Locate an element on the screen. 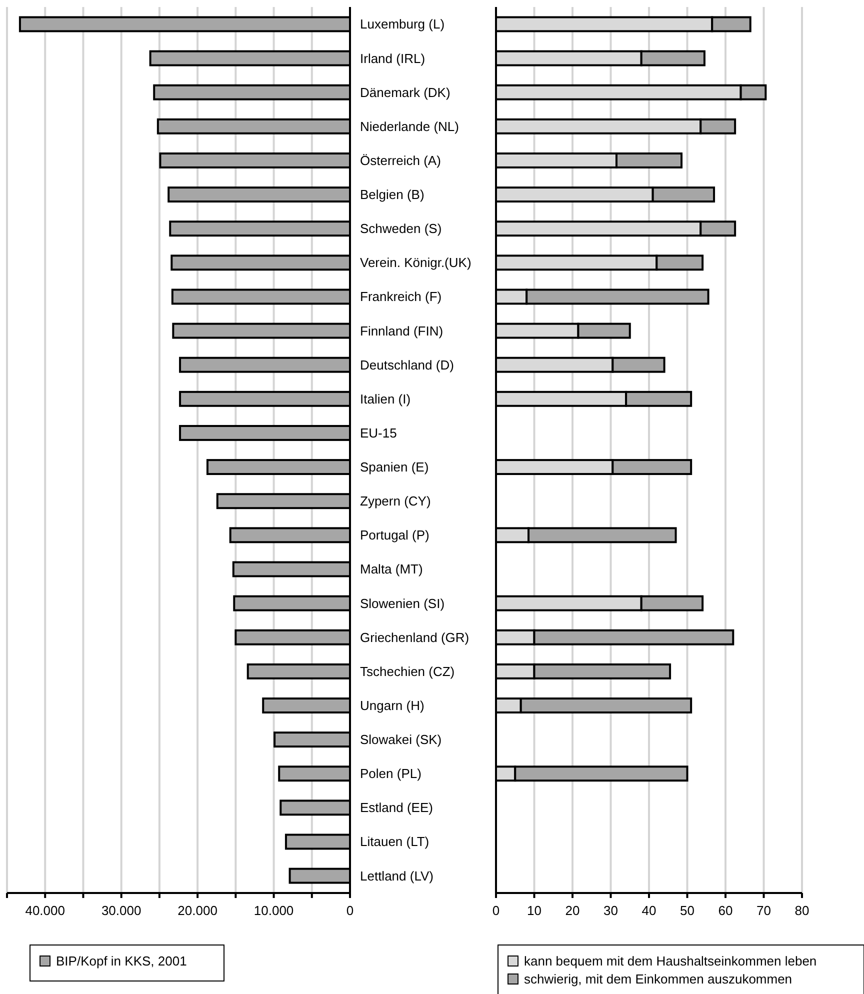 The width and height of the screenshot is (864, 994). legend-label: BIP/Kopf in KKS, 2001 is located at coordinates (121, 961).